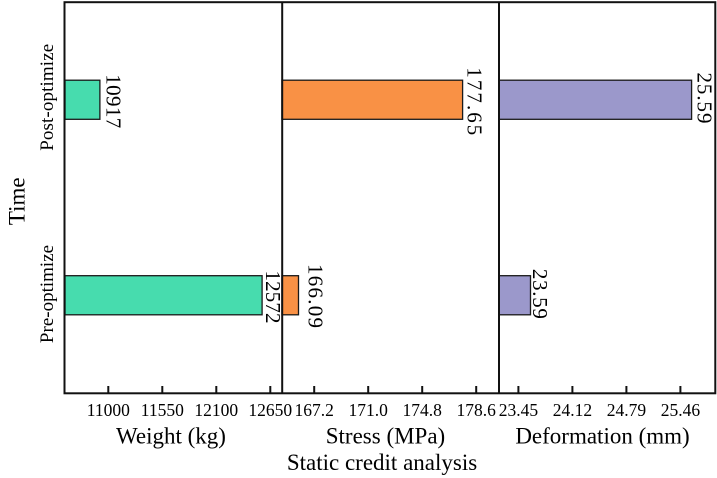 This screenshot has height=478, width=717. Describe the element at coordinates (681, 410) in the screenshot. I see `svg-text: 25.46` at that location.